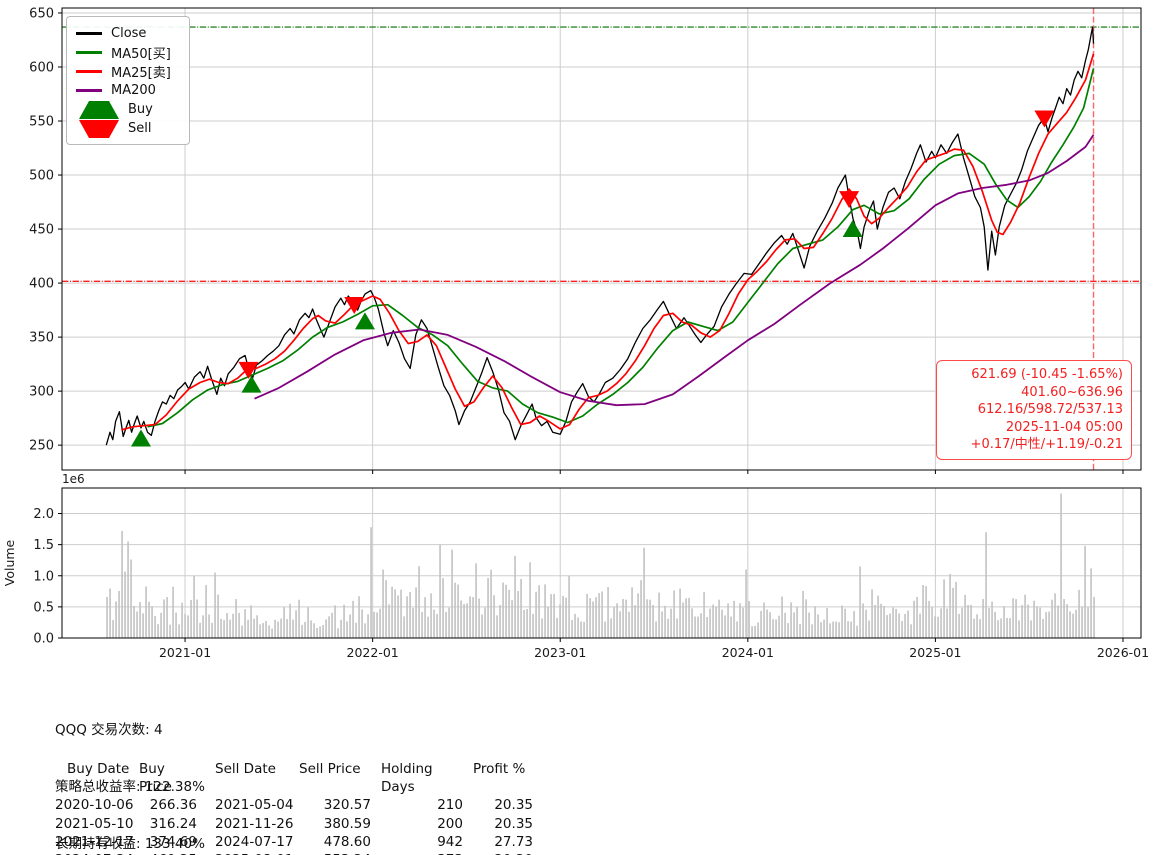 The height and width of the screenshot is (855, 1159). I want to click on annotation-ma-values: 612.16/598.72/537.13, so click(1050, 410).